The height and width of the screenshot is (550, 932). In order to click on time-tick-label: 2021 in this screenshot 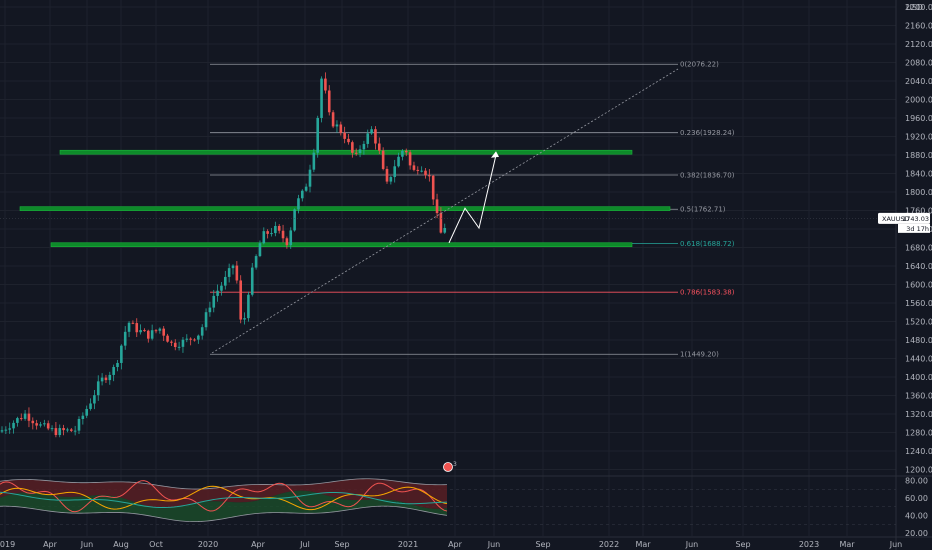, I will do `click(408, 544)`.